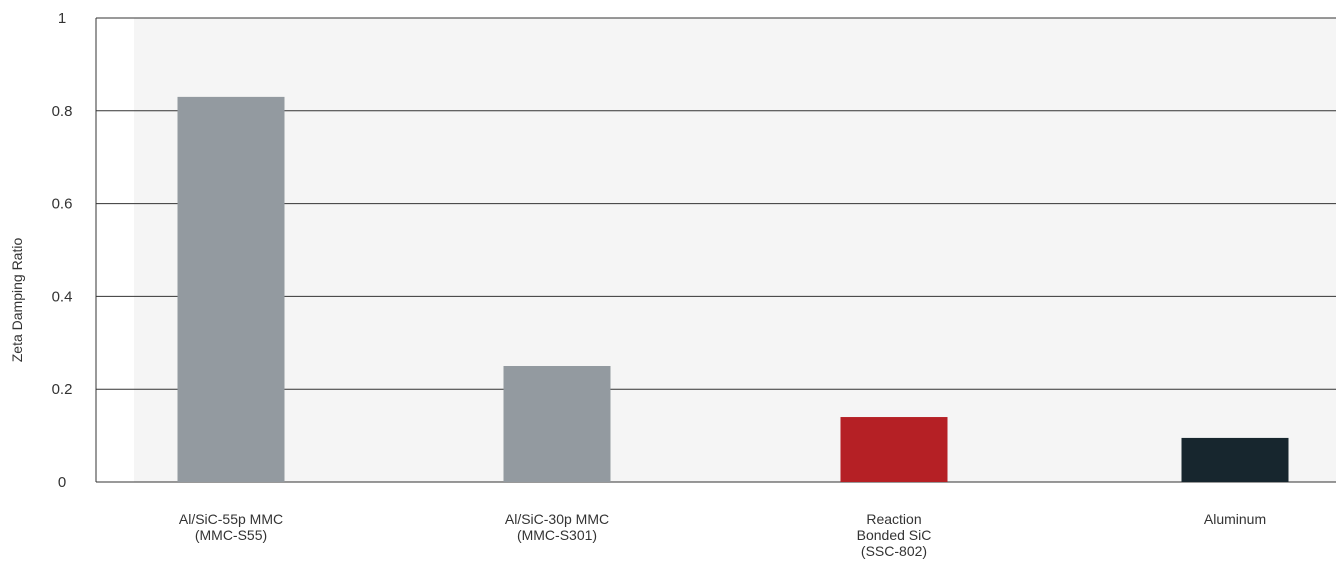 This screenshot has width=1336, height=568. Describe the element at coordinates (231, 519) in the screenshot. I see `x-category-label-line: Al/SiC-55p MMC` at that location.